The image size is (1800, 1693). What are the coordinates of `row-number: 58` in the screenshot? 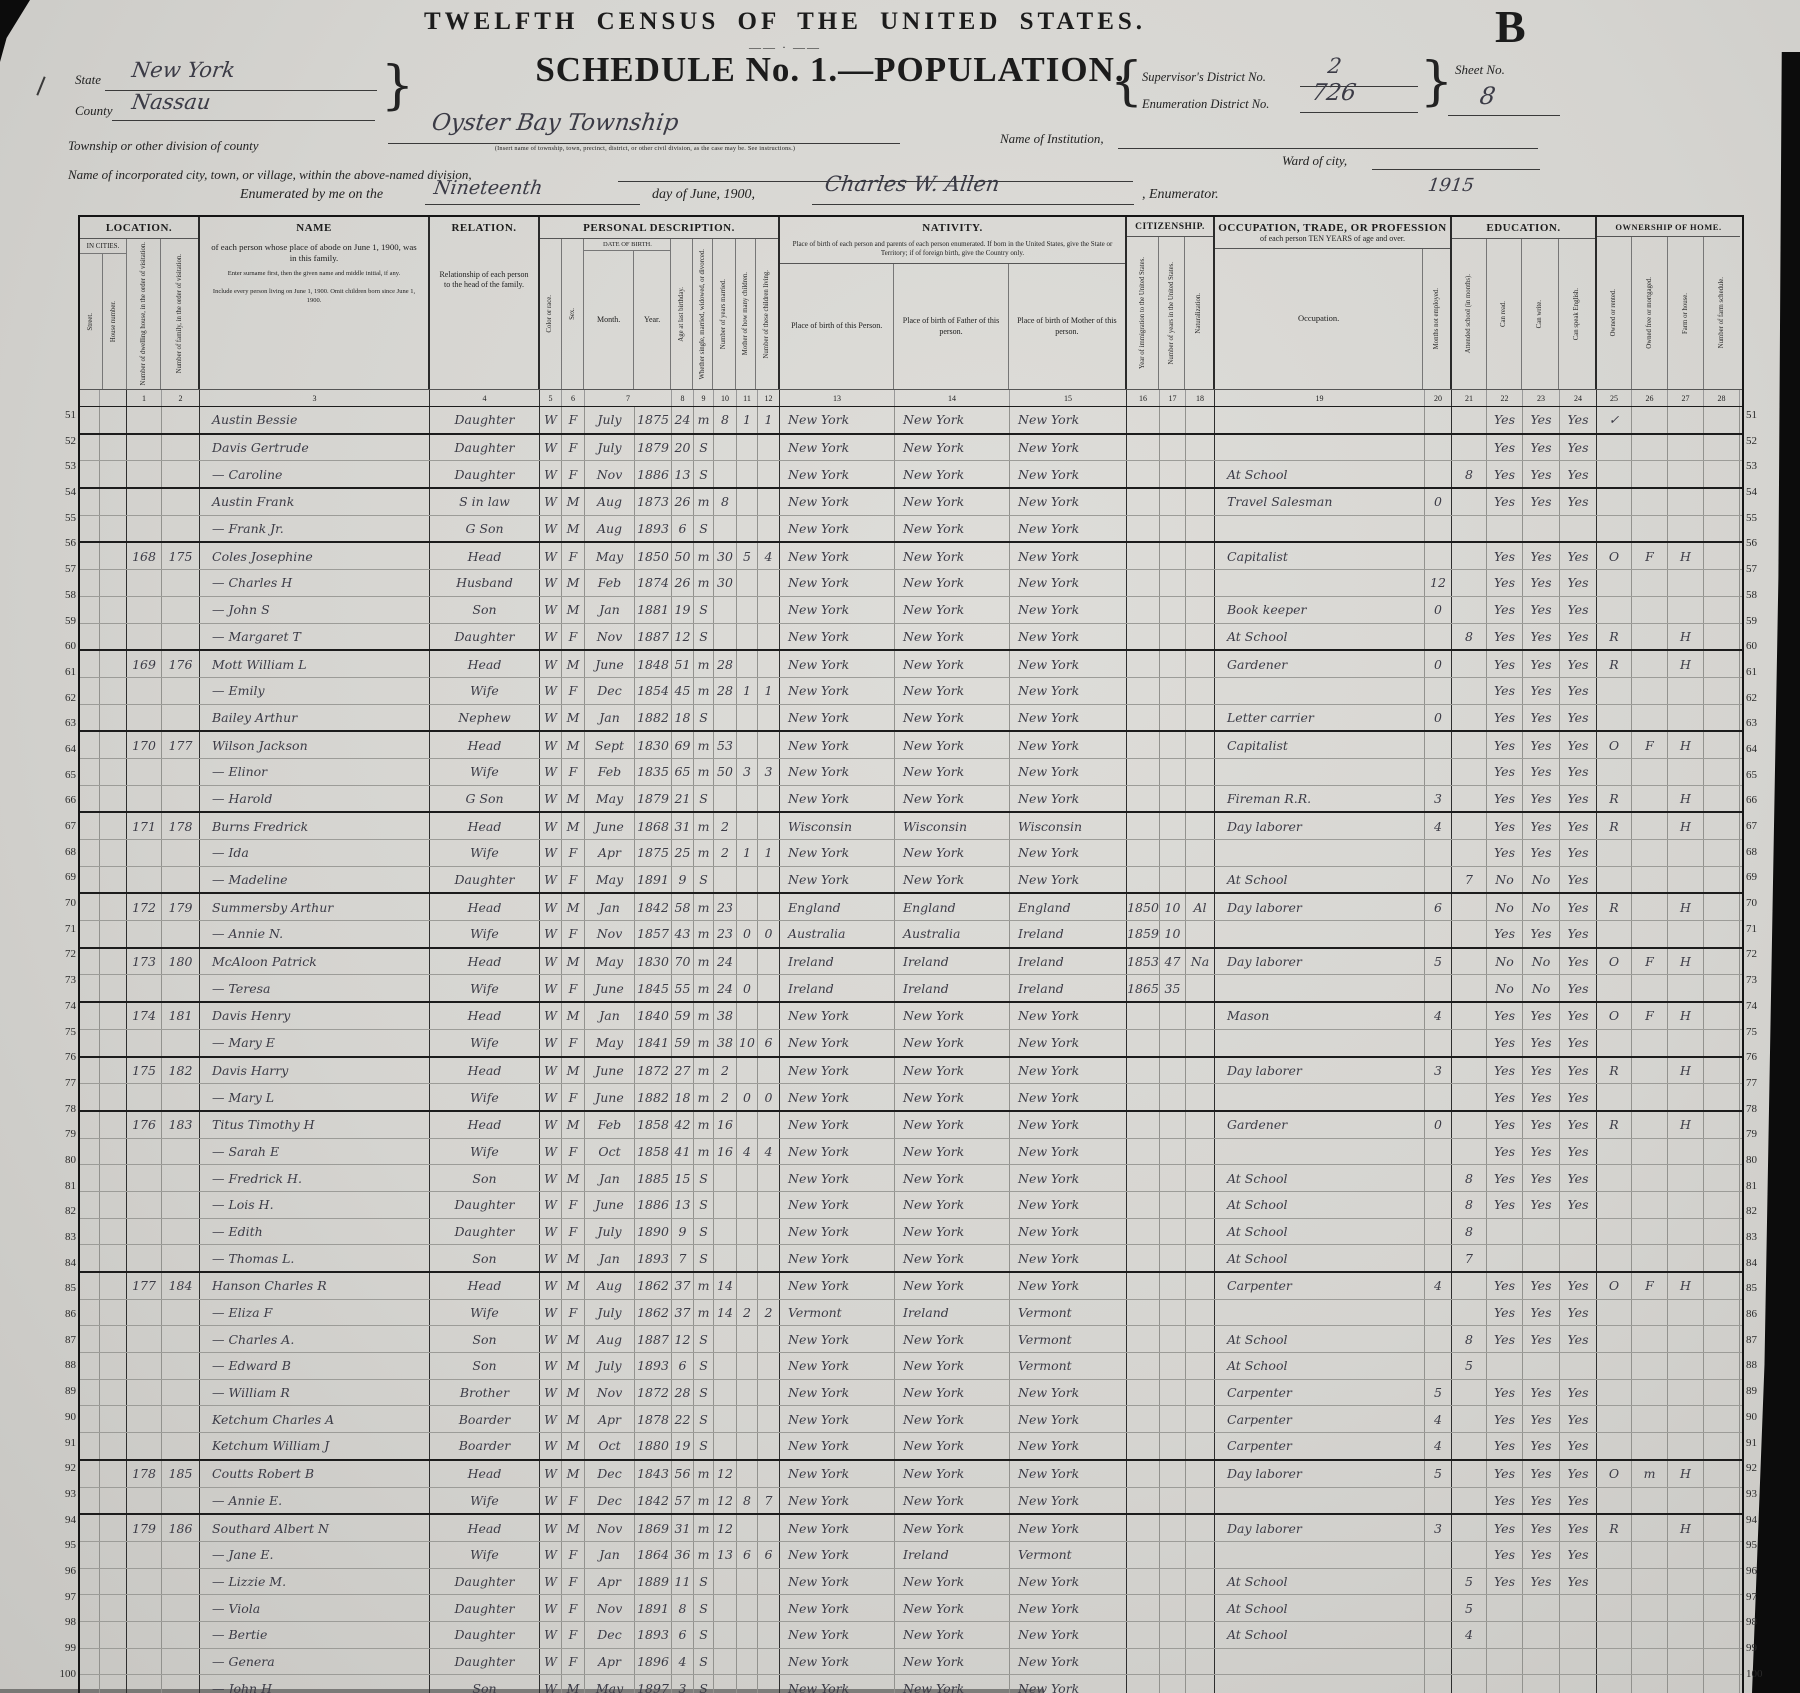 It's located at (1751, 594).